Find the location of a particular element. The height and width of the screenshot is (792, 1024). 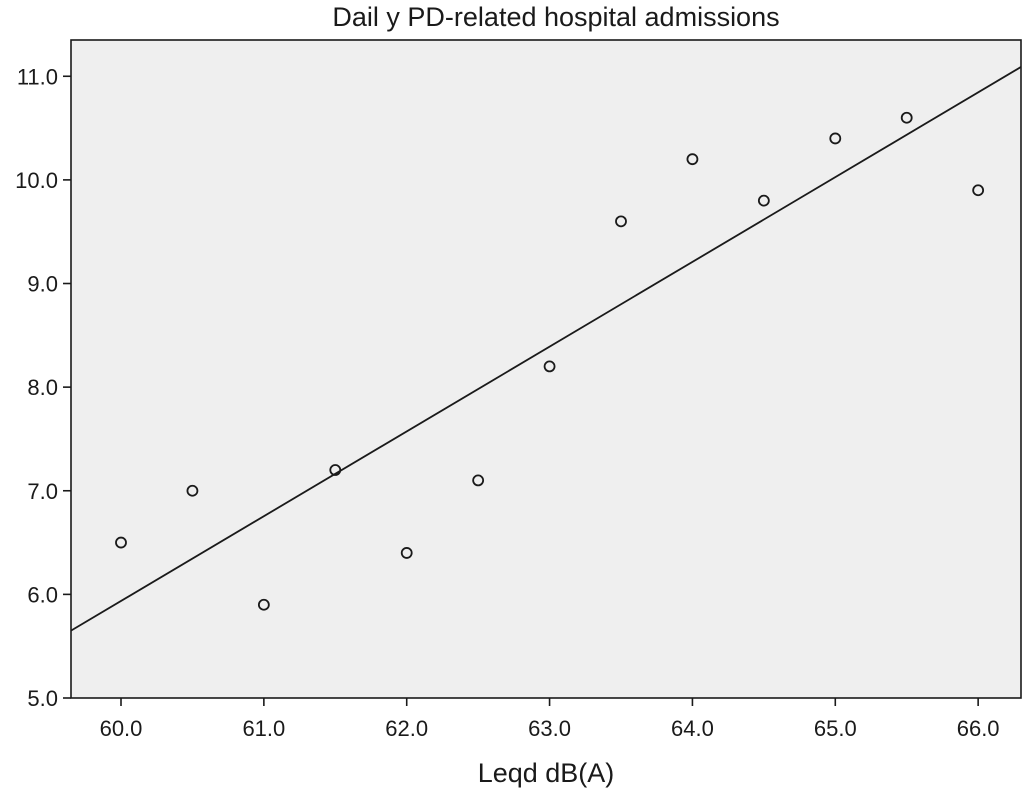

chart-title: Dail y PD-related hospital admissions is located at coordinates (555, 17).